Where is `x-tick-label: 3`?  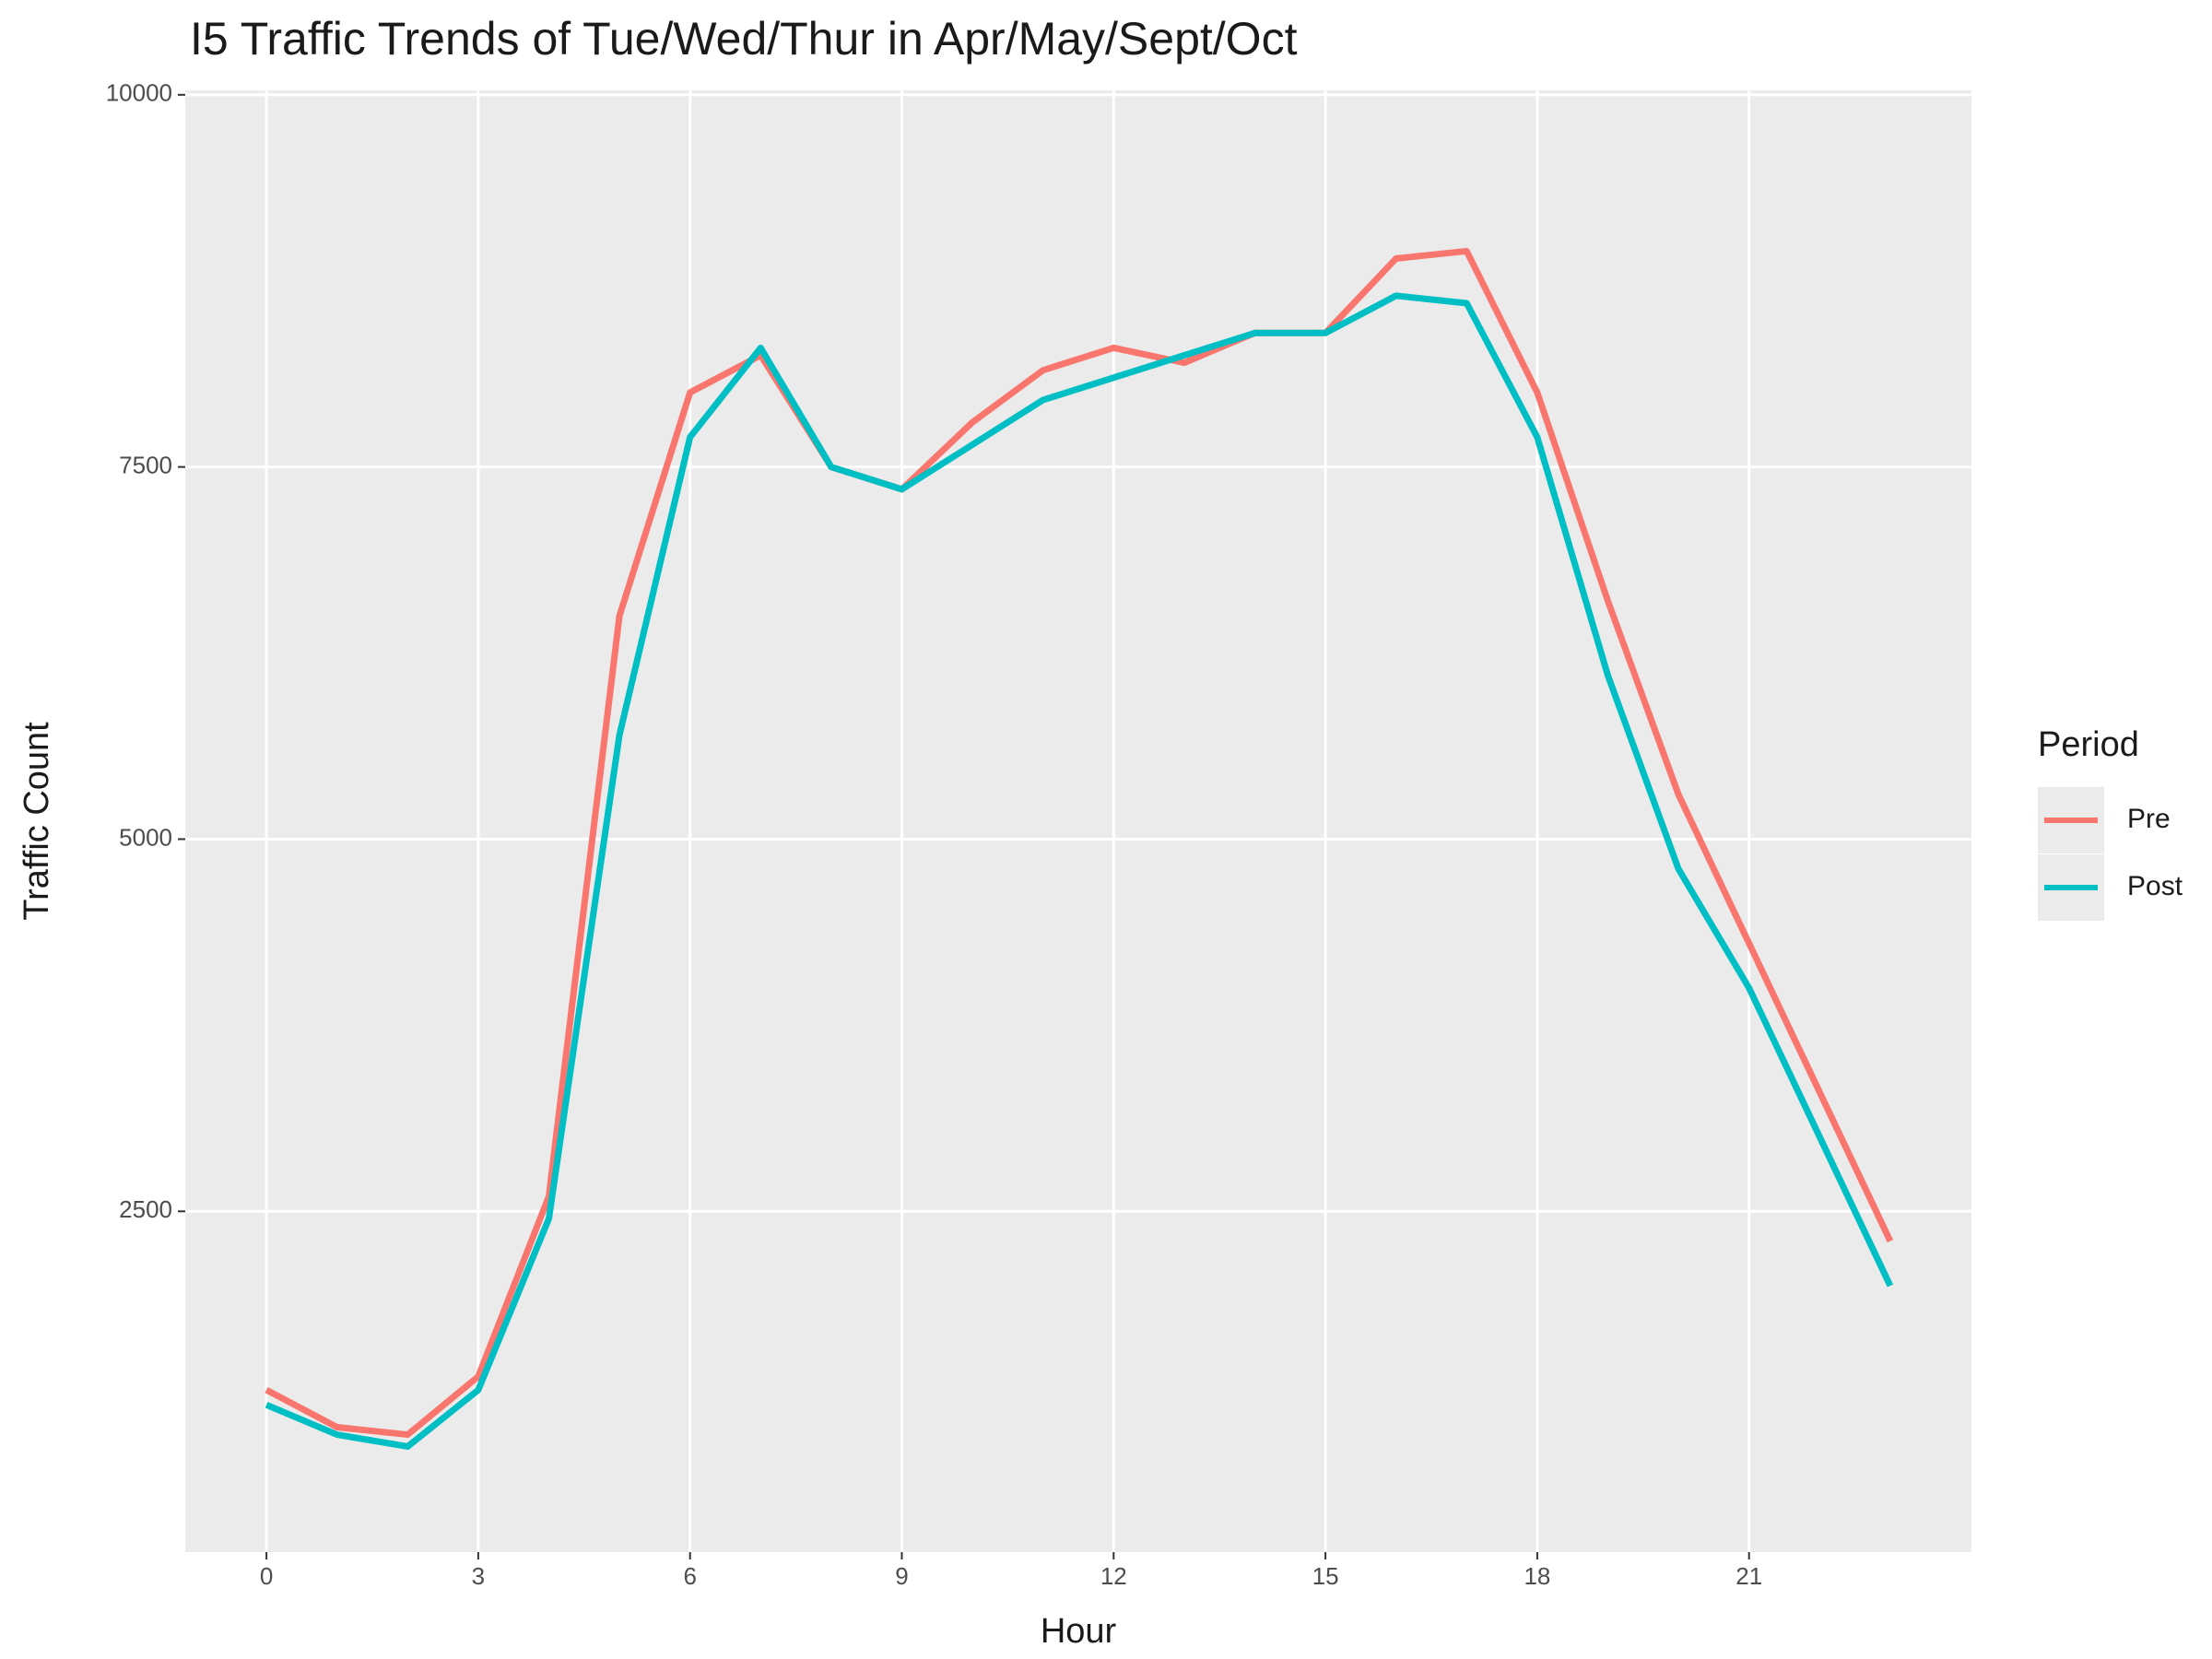 x-tick-label: 3 is located at coordinates (478, 1576).